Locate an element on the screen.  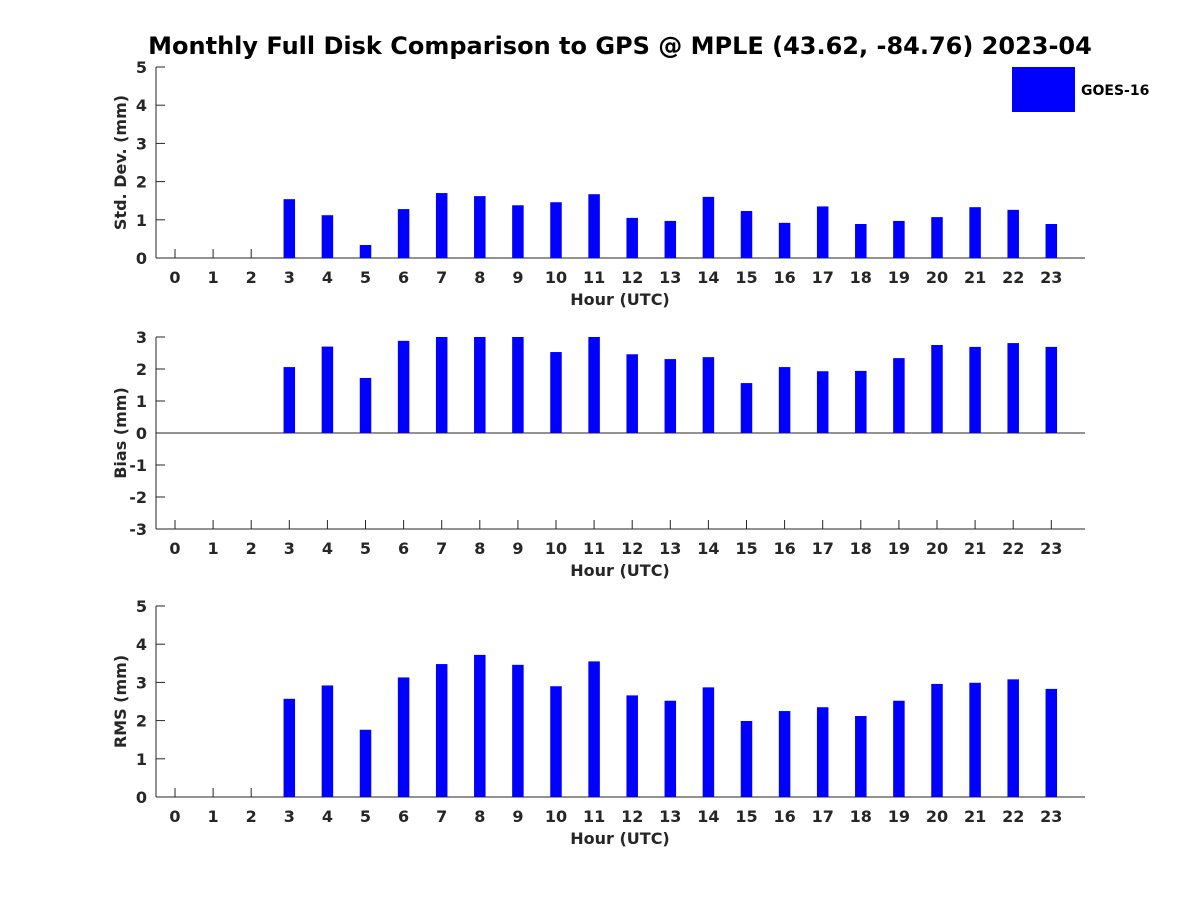
x-tick-label: 17 is located at coordinates (823, 277).